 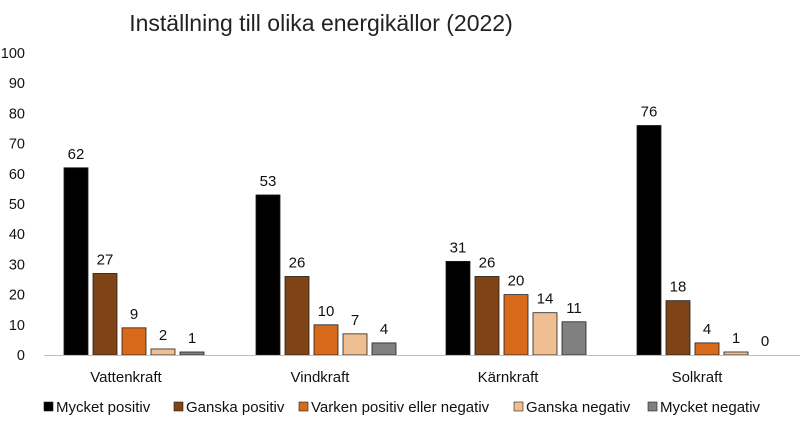 What do you see at coordinates (458, 247) in the screenshot?
I see `data-label: 31` at bounding box center [458, 247].